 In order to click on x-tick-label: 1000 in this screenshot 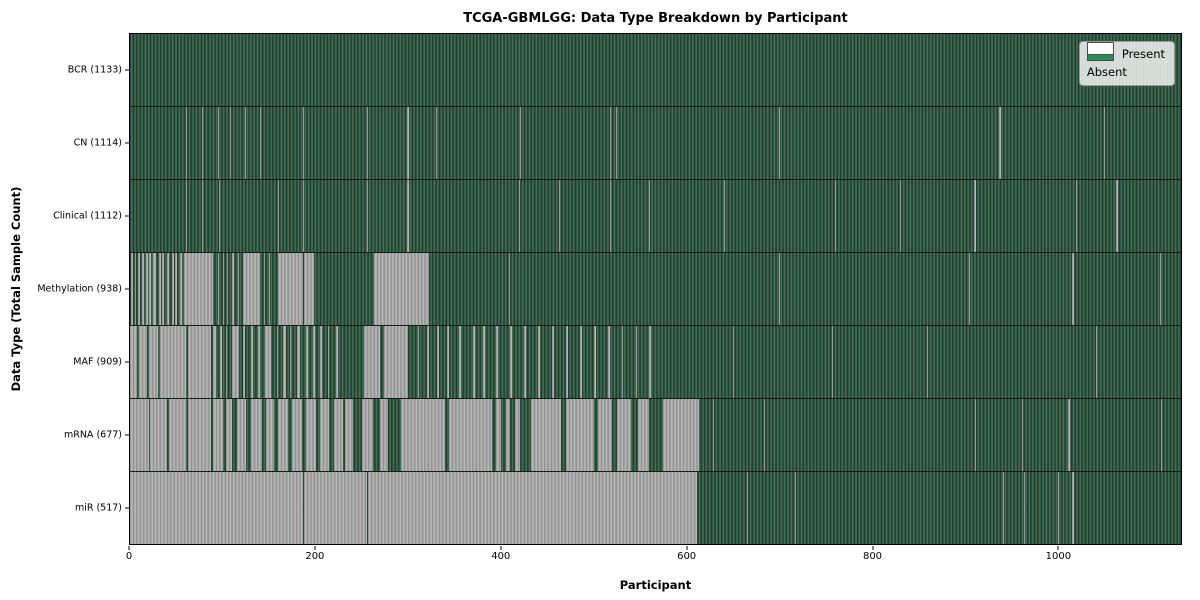, I will do `click(1058, 556)`.